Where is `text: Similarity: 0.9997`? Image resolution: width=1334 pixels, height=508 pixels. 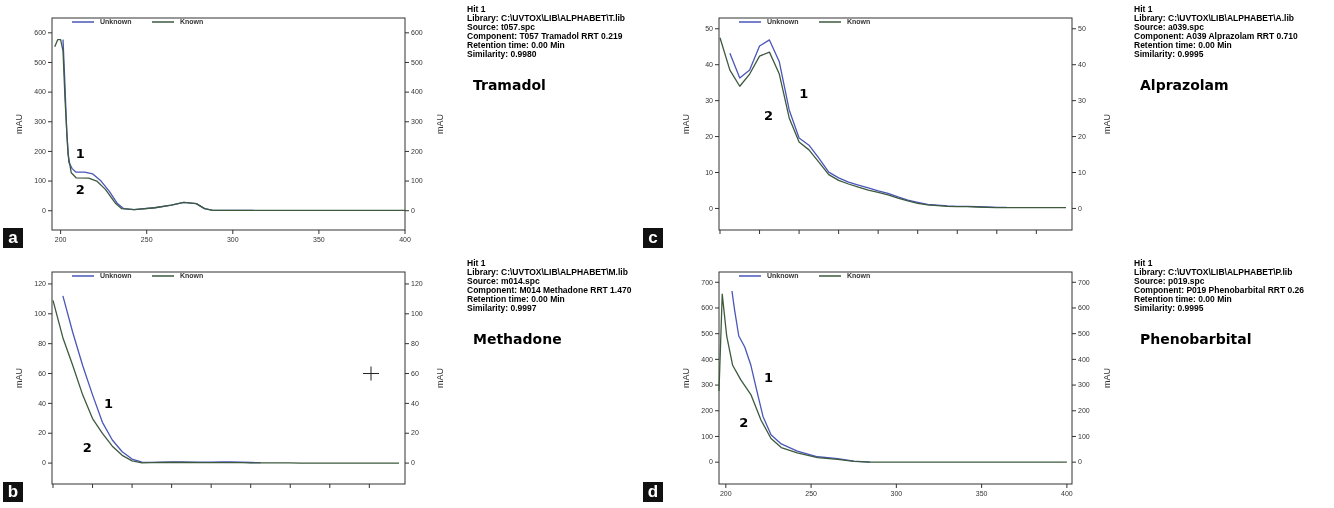
text: Similarity: 0.9997 is located at coordinates (502, 308).